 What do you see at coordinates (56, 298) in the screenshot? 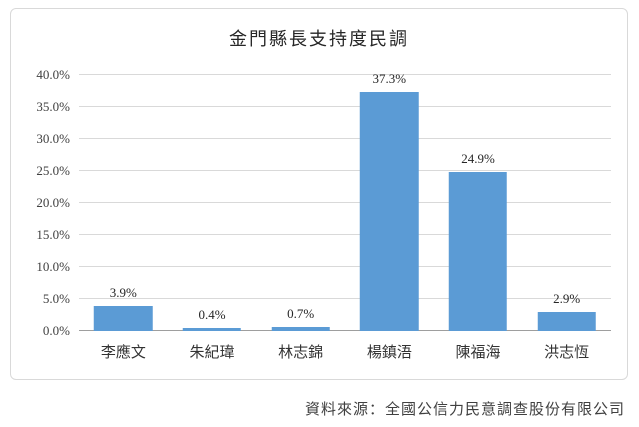
I see `y-axis-tick-label: 5.0%` at bounding box center [56, 298].